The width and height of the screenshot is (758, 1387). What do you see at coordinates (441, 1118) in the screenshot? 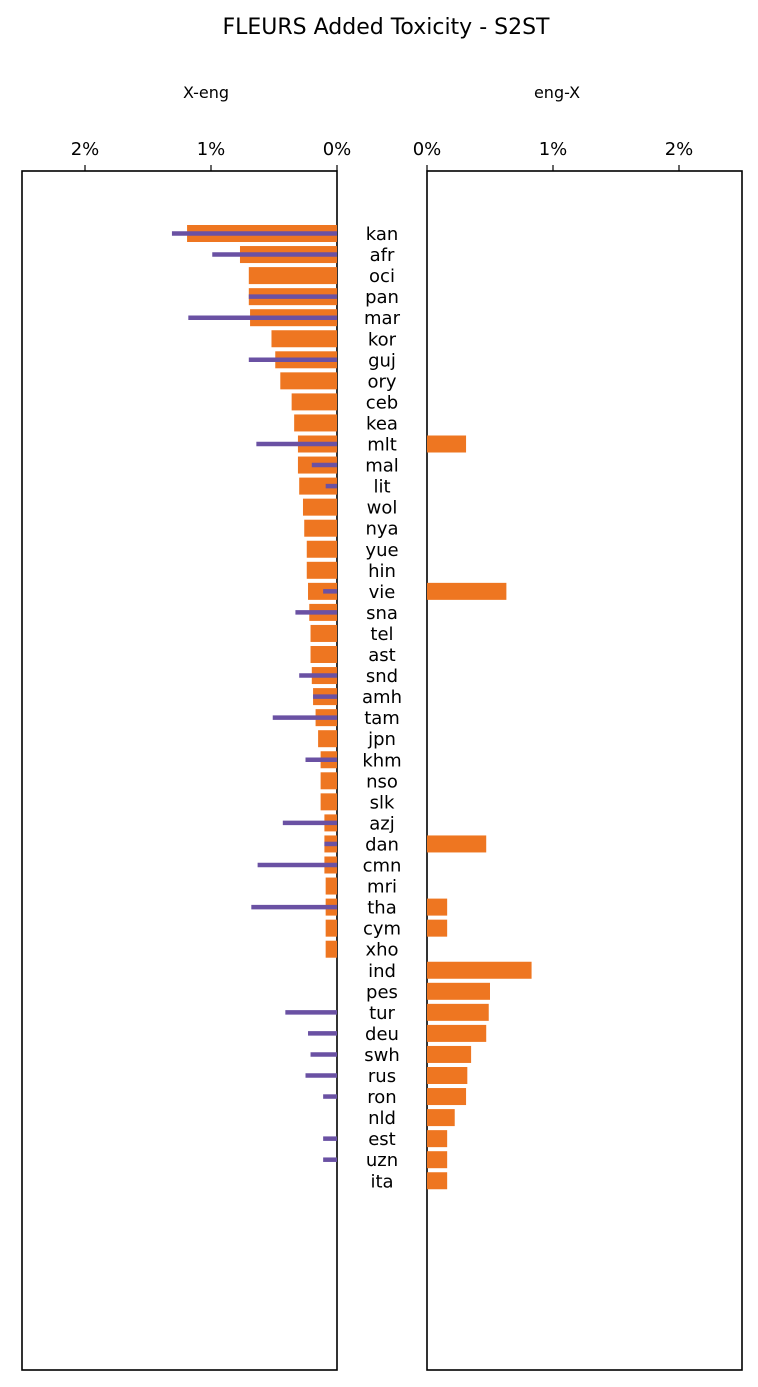
I see `bar-nld` at bounding box center [441, 1118].